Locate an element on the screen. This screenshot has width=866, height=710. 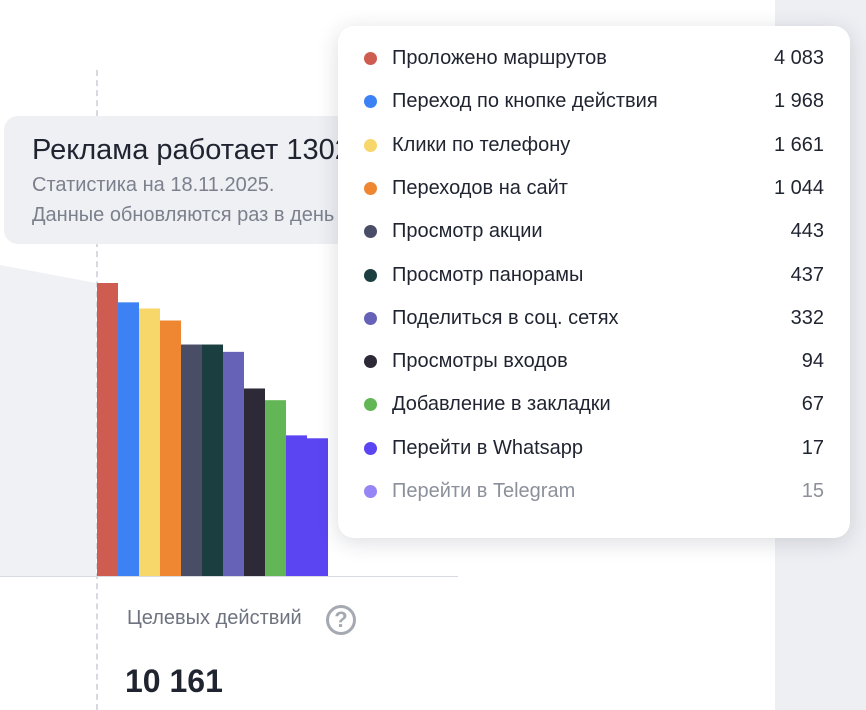
legend-item: Проложено маршрутов 4 083 is located at coordinates (594, 58).